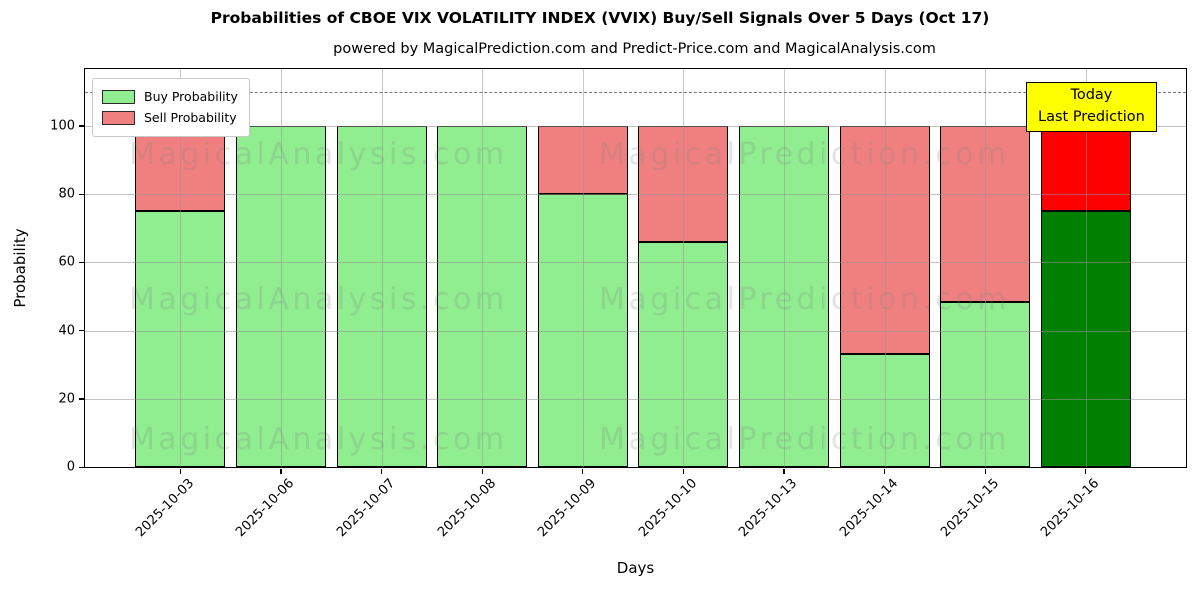 This screenshot has height=600, width=1200. What do you see at coordinates (1091, 116) in the screenshot?
I see `annotation-line-2: Last Prediction` at bounding box center [1091, 116].